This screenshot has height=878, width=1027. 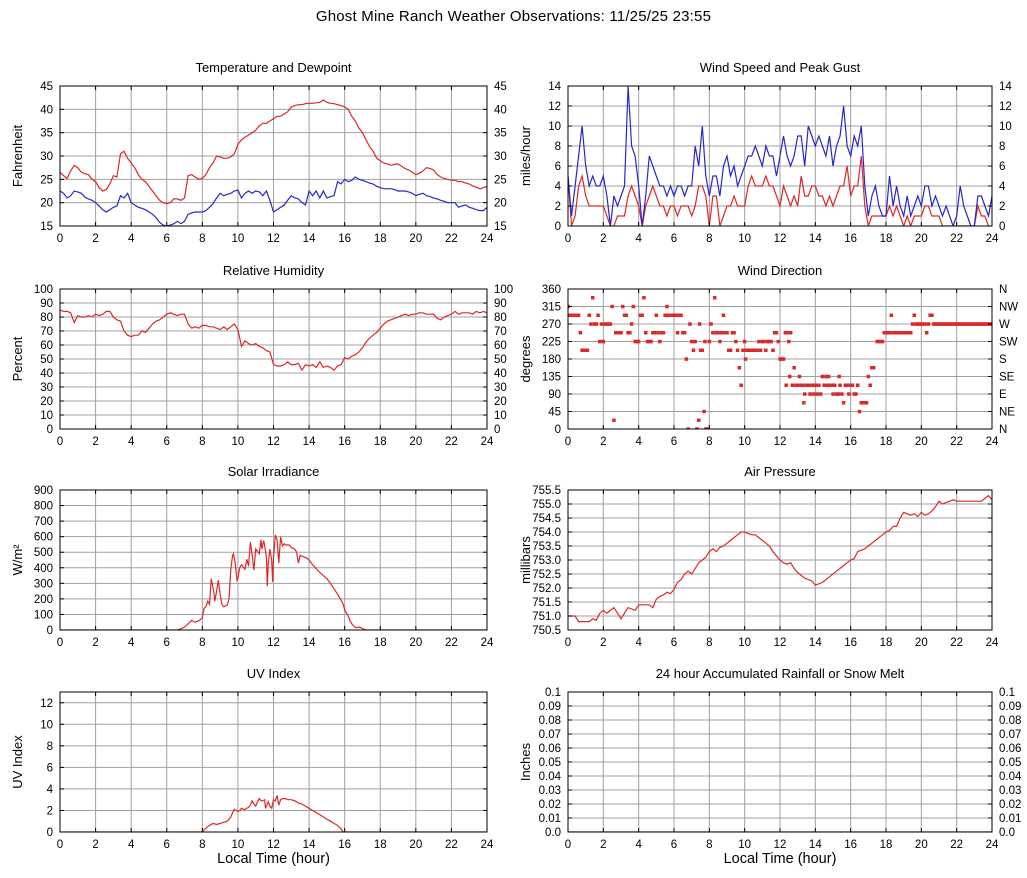 I want to click on svg-text: 0.02, so click(x=550, y=805).